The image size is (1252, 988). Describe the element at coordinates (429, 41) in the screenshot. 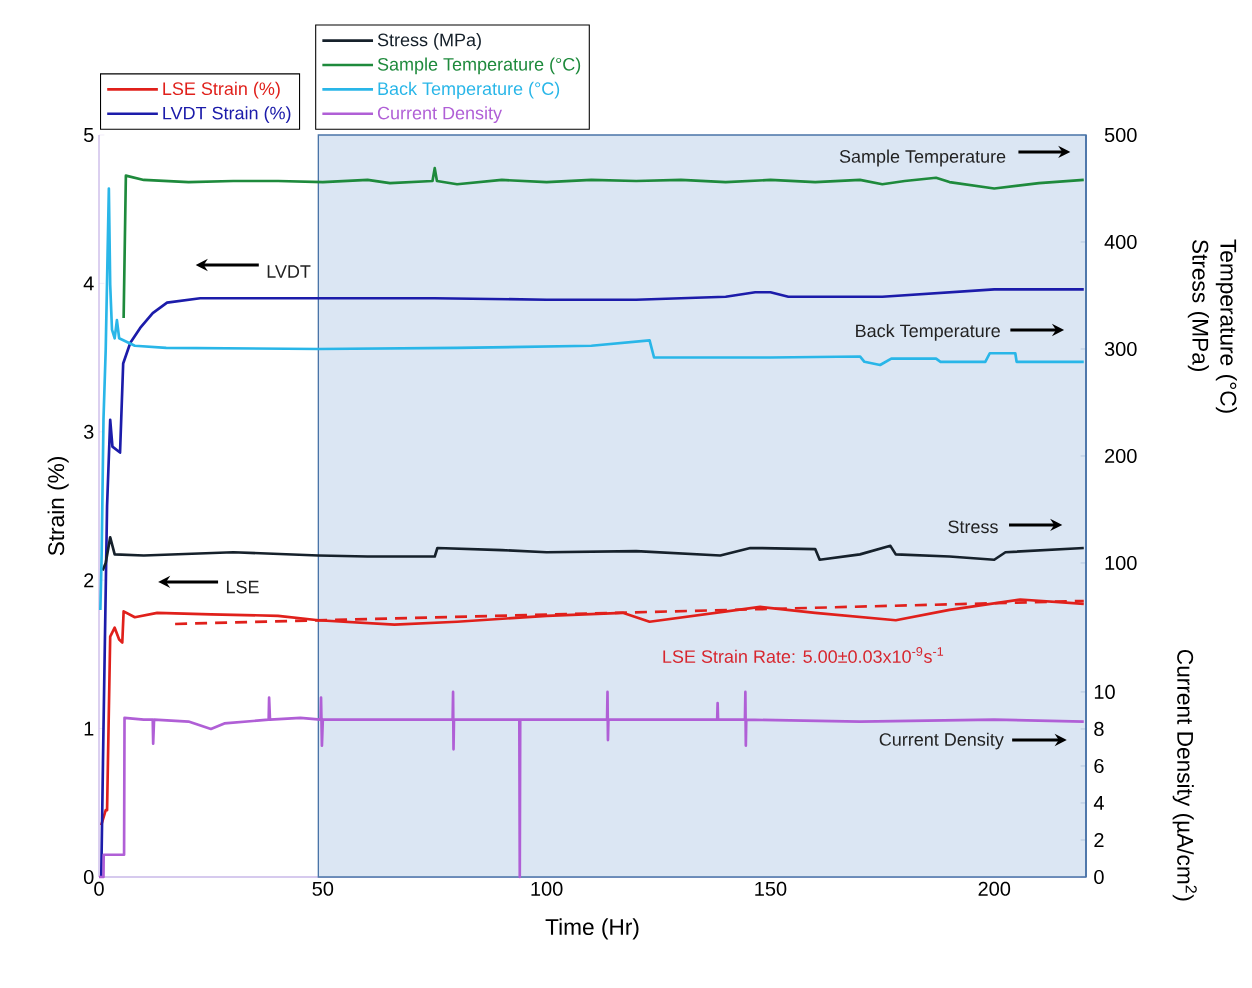

I see `legend-label: Stress (MPa)` at that location.